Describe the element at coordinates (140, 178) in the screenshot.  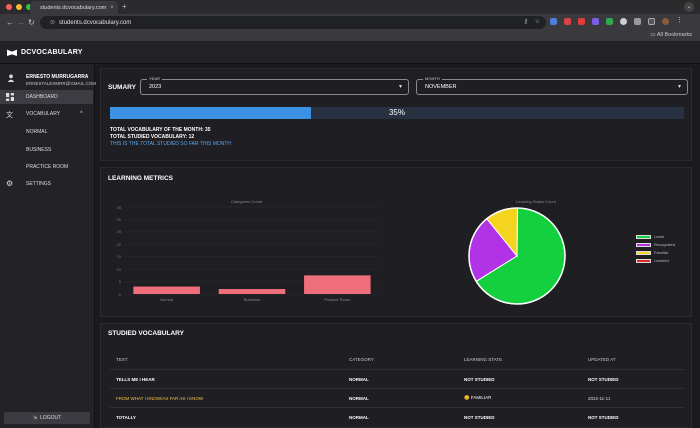
I see `metrics-title: LEARNING METRICS` at that location.